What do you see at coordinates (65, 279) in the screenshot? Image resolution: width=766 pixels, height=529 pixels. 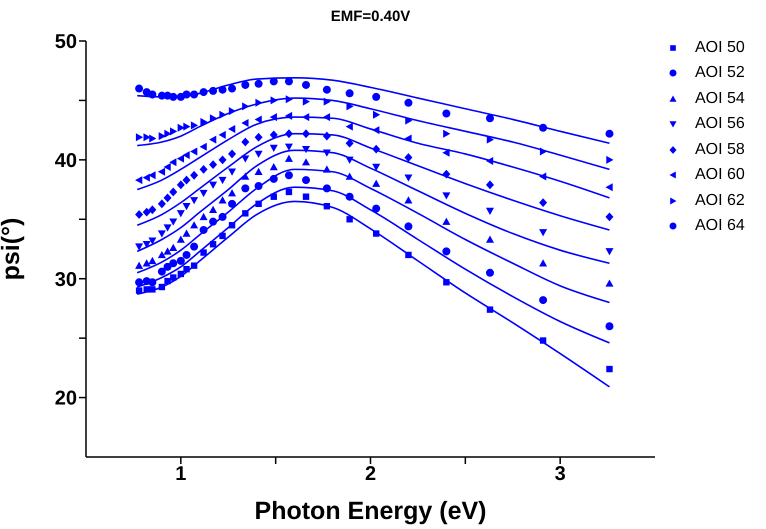 I see `y-tick-label: 30` at bounding box center [65, 279].